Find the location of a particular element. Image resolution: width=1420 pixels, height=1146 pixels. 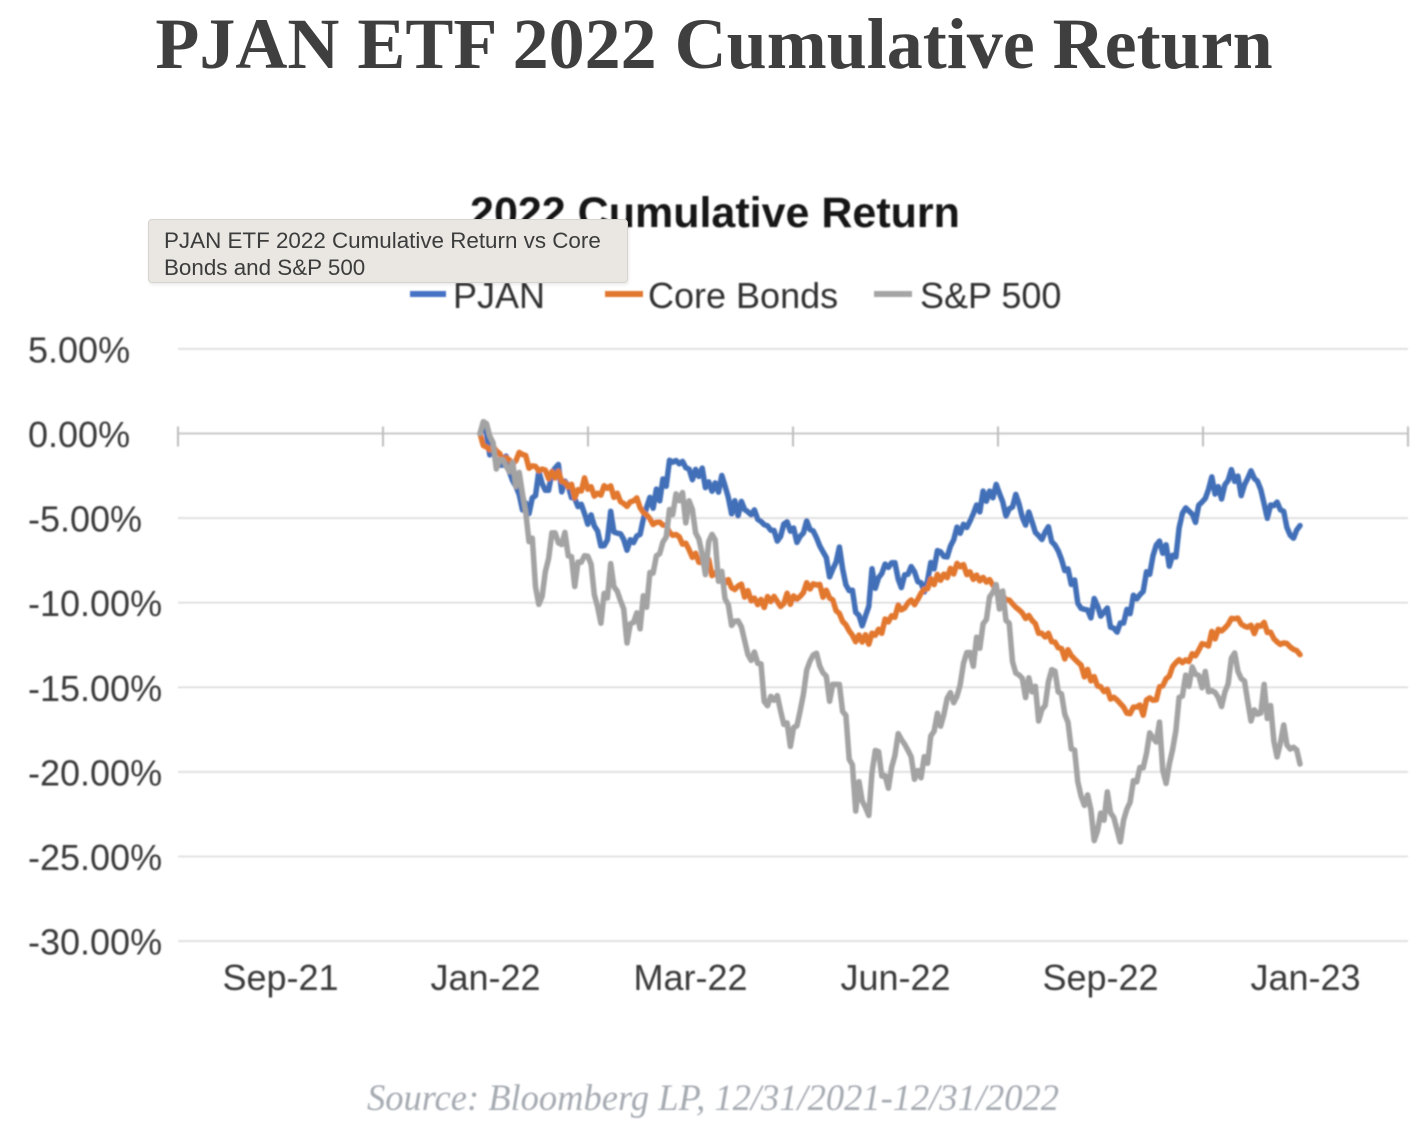

svg-text: Core Bonds is located at coordinates (743, 295).